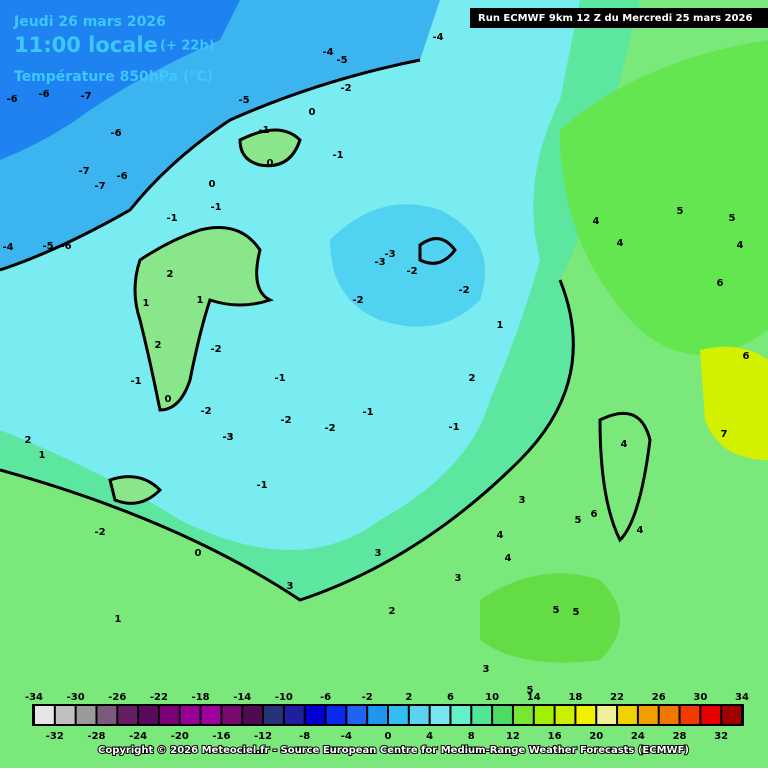  What do you see at coordinates (550, 618) in the screenshot?
I see `warm-south` at bounding box center [550, 618].